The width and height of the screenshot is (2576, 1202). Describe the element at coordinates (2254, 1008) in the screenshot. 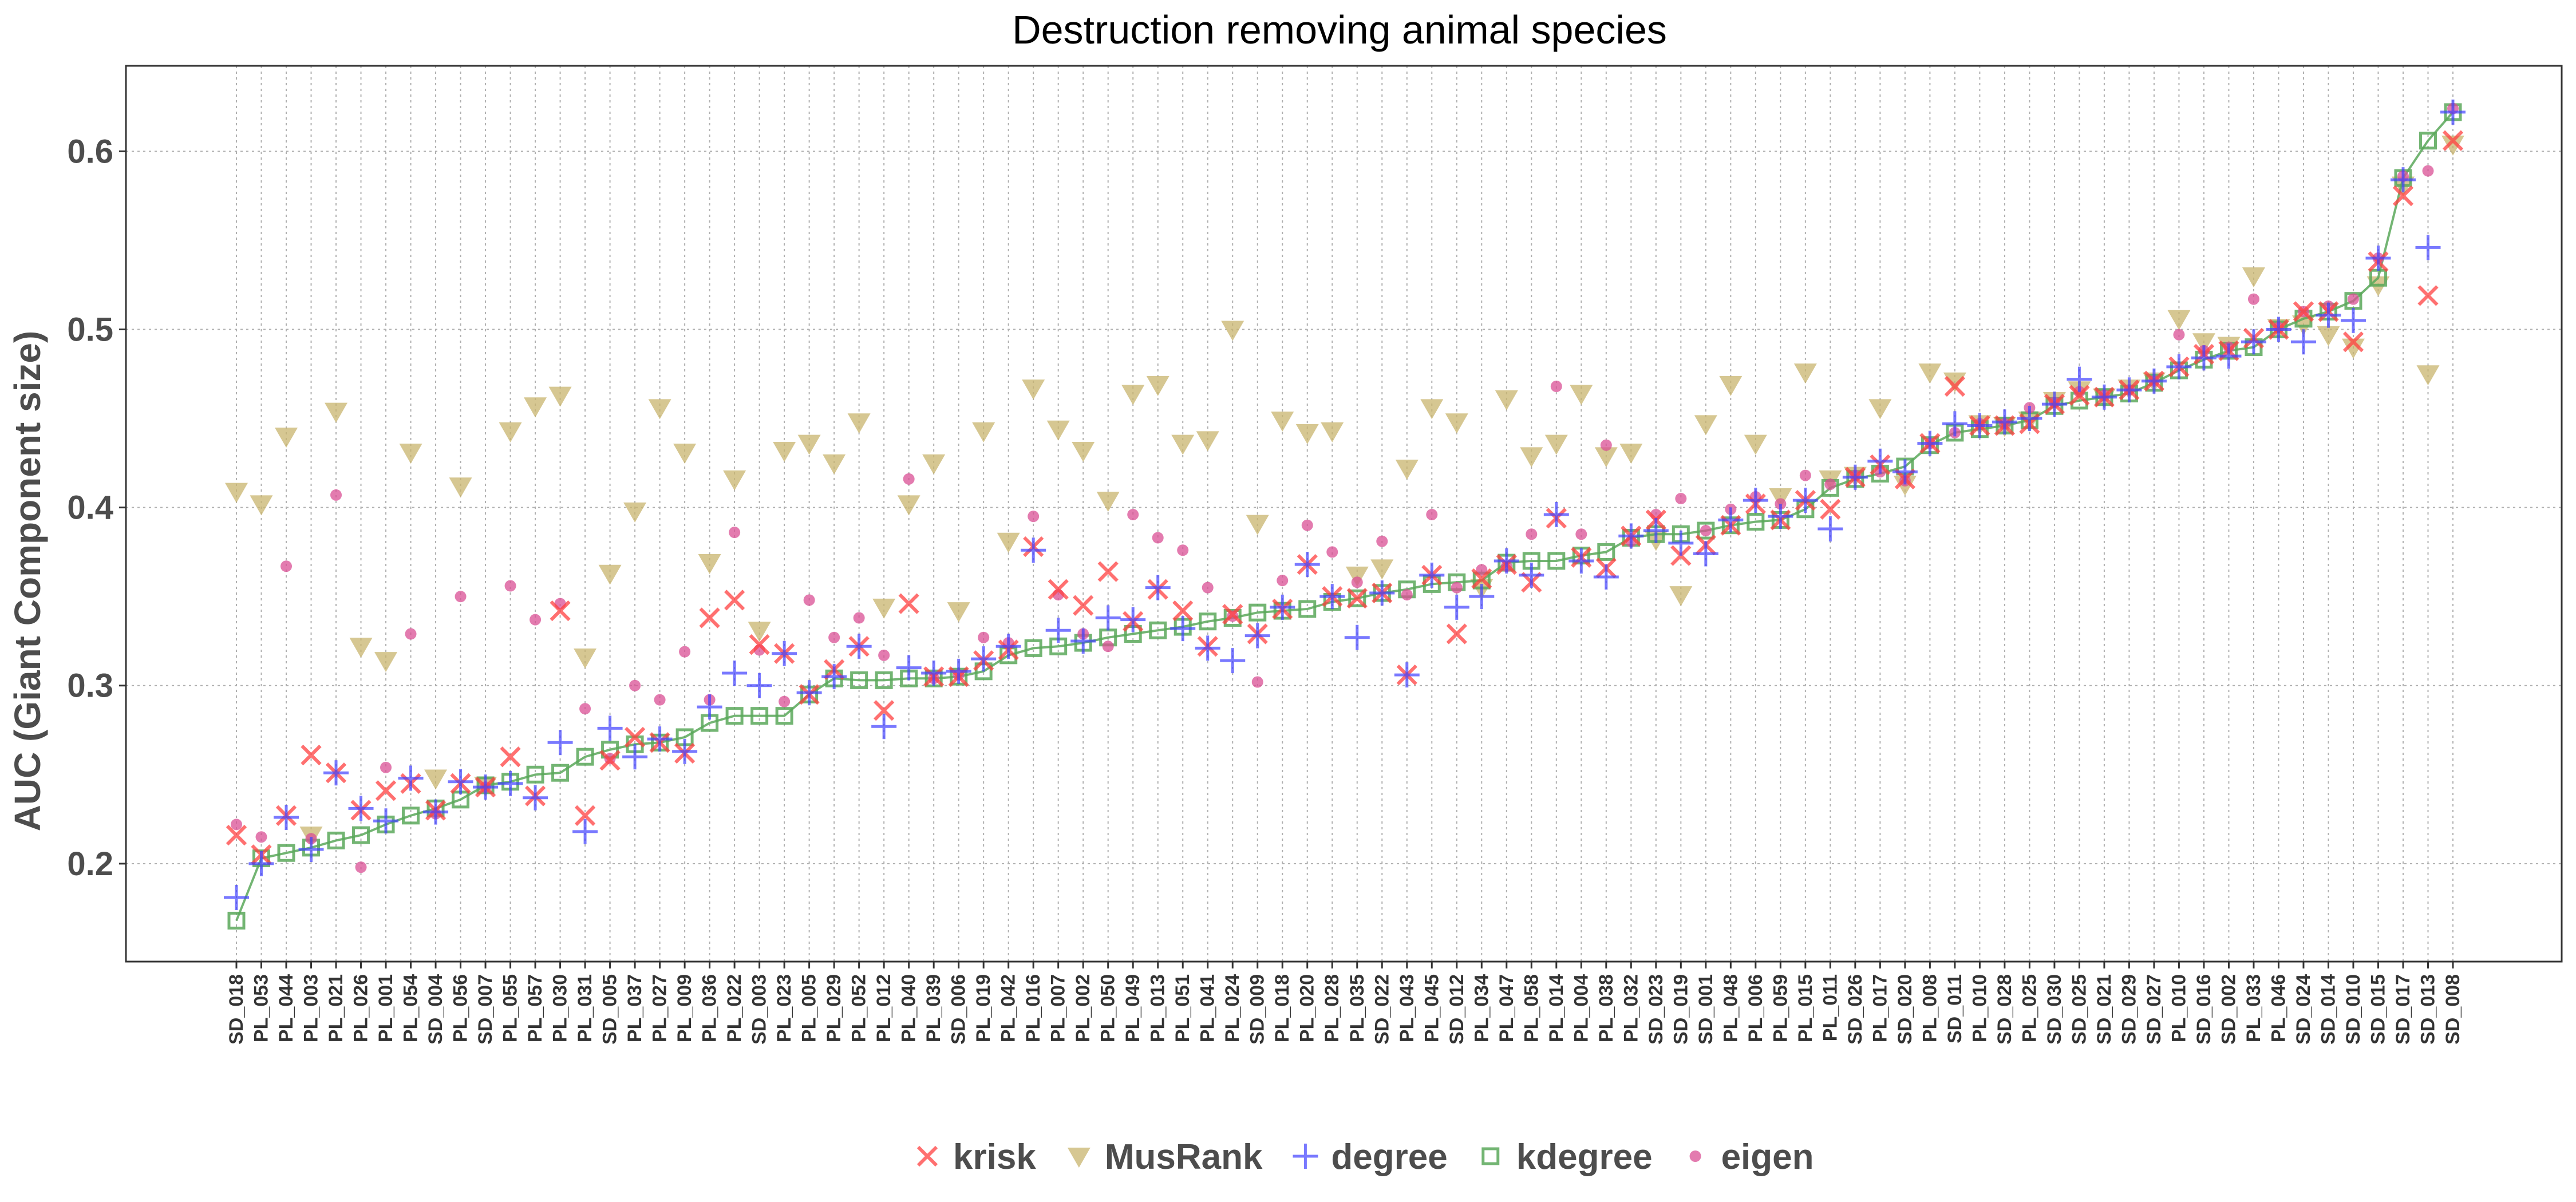

I see `x-tick-label: PL_033` at that location.